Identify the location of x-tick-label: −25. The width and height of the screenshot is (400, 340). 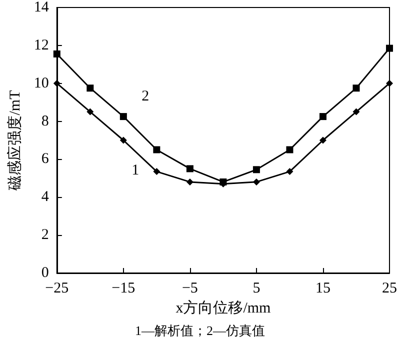
(57, 288).